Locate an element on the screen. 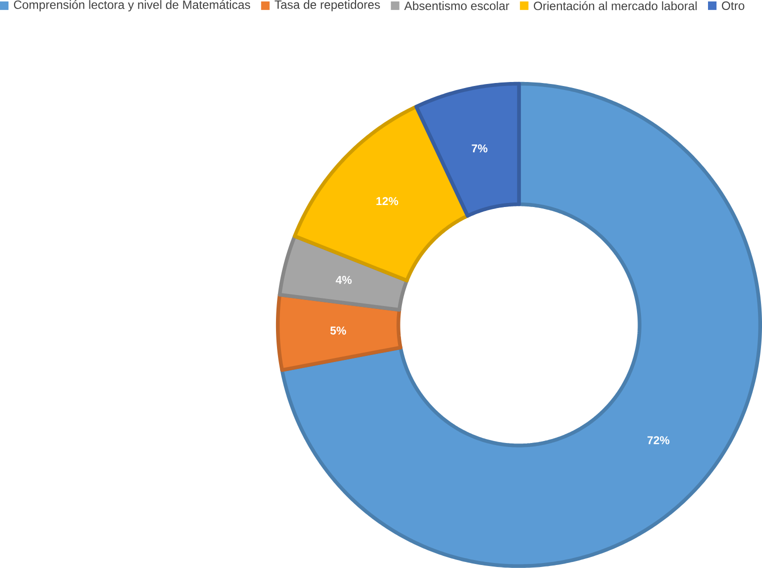 This screenshot has height=568, width=762. data-label: 7% is located at coordinates (480, 148).